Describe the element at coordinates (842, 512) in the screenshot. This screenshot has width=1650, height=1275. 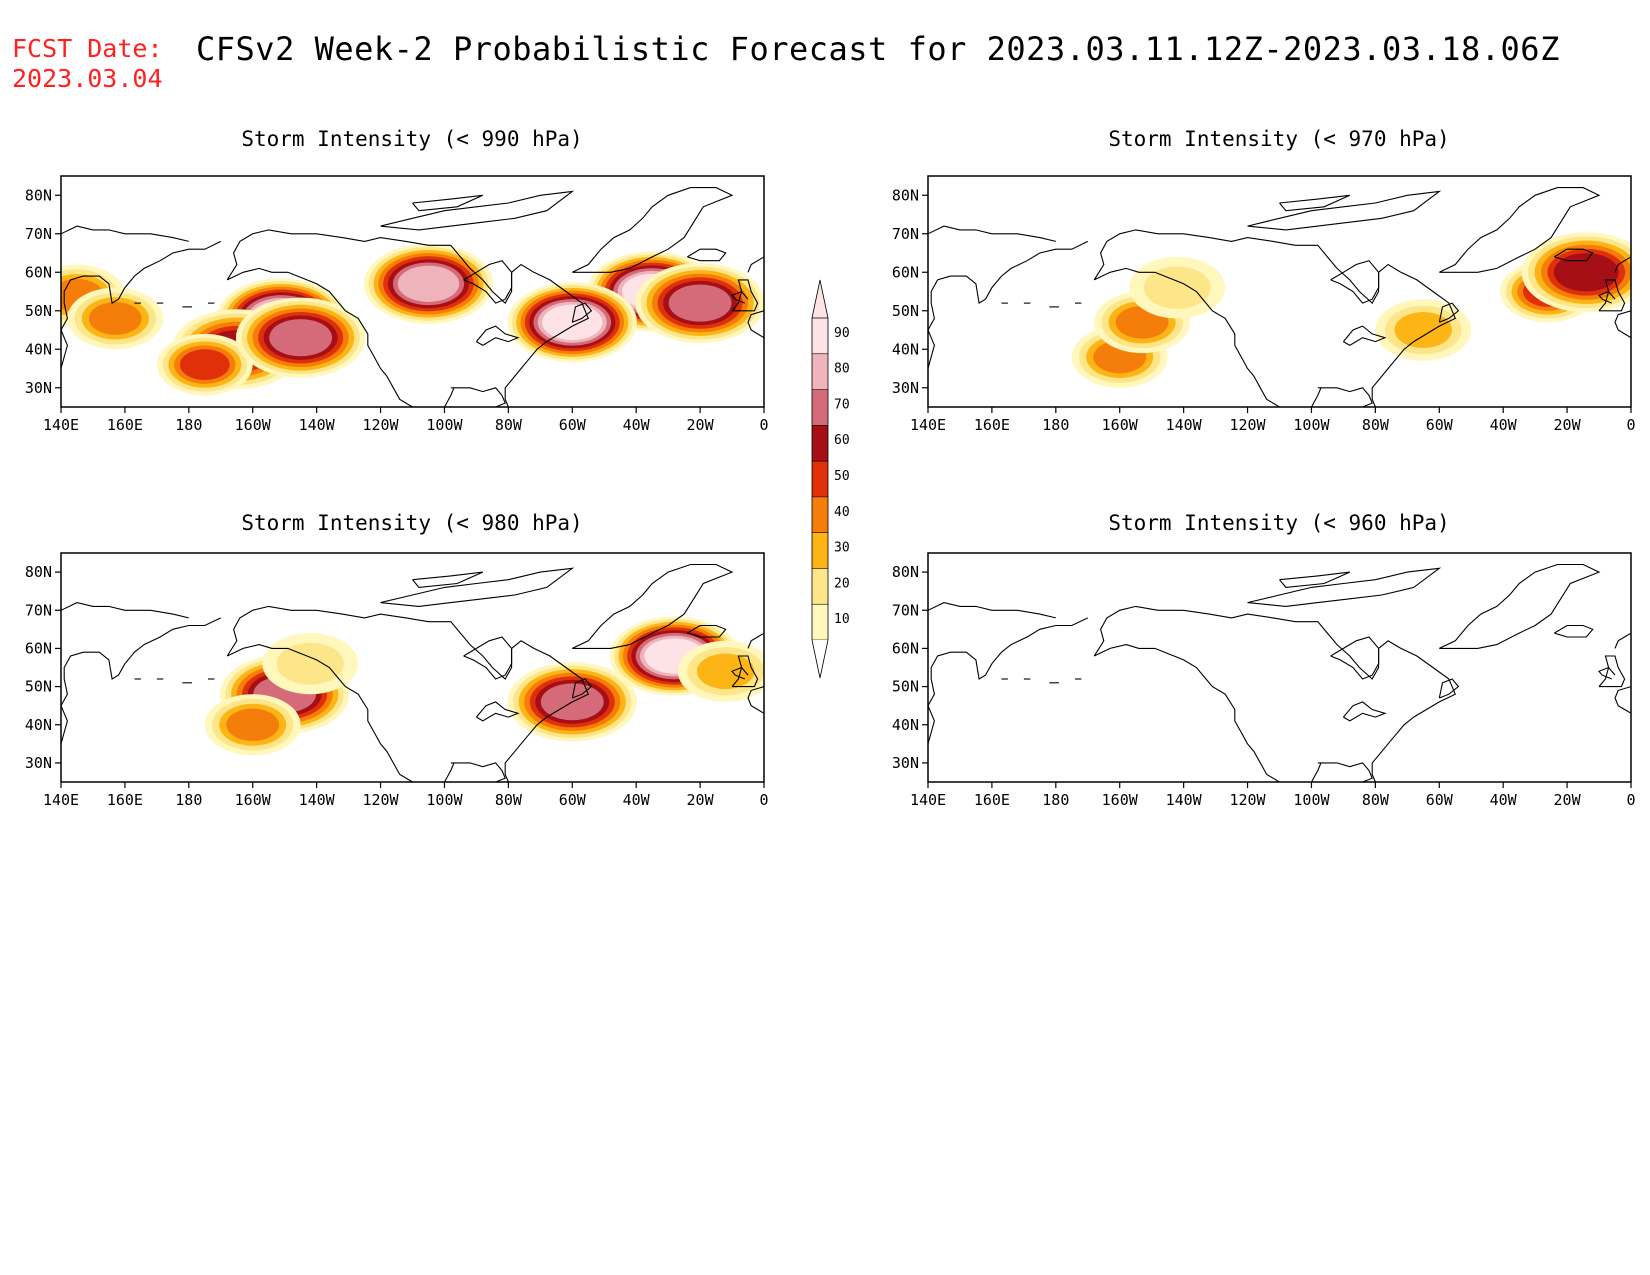
I see `colorbar-label: 40` at that location.